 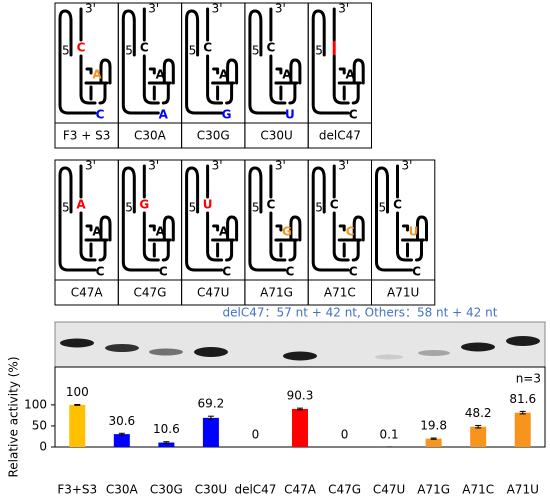 I want to click on panel-label: C30A, so click(x=150, y=136).